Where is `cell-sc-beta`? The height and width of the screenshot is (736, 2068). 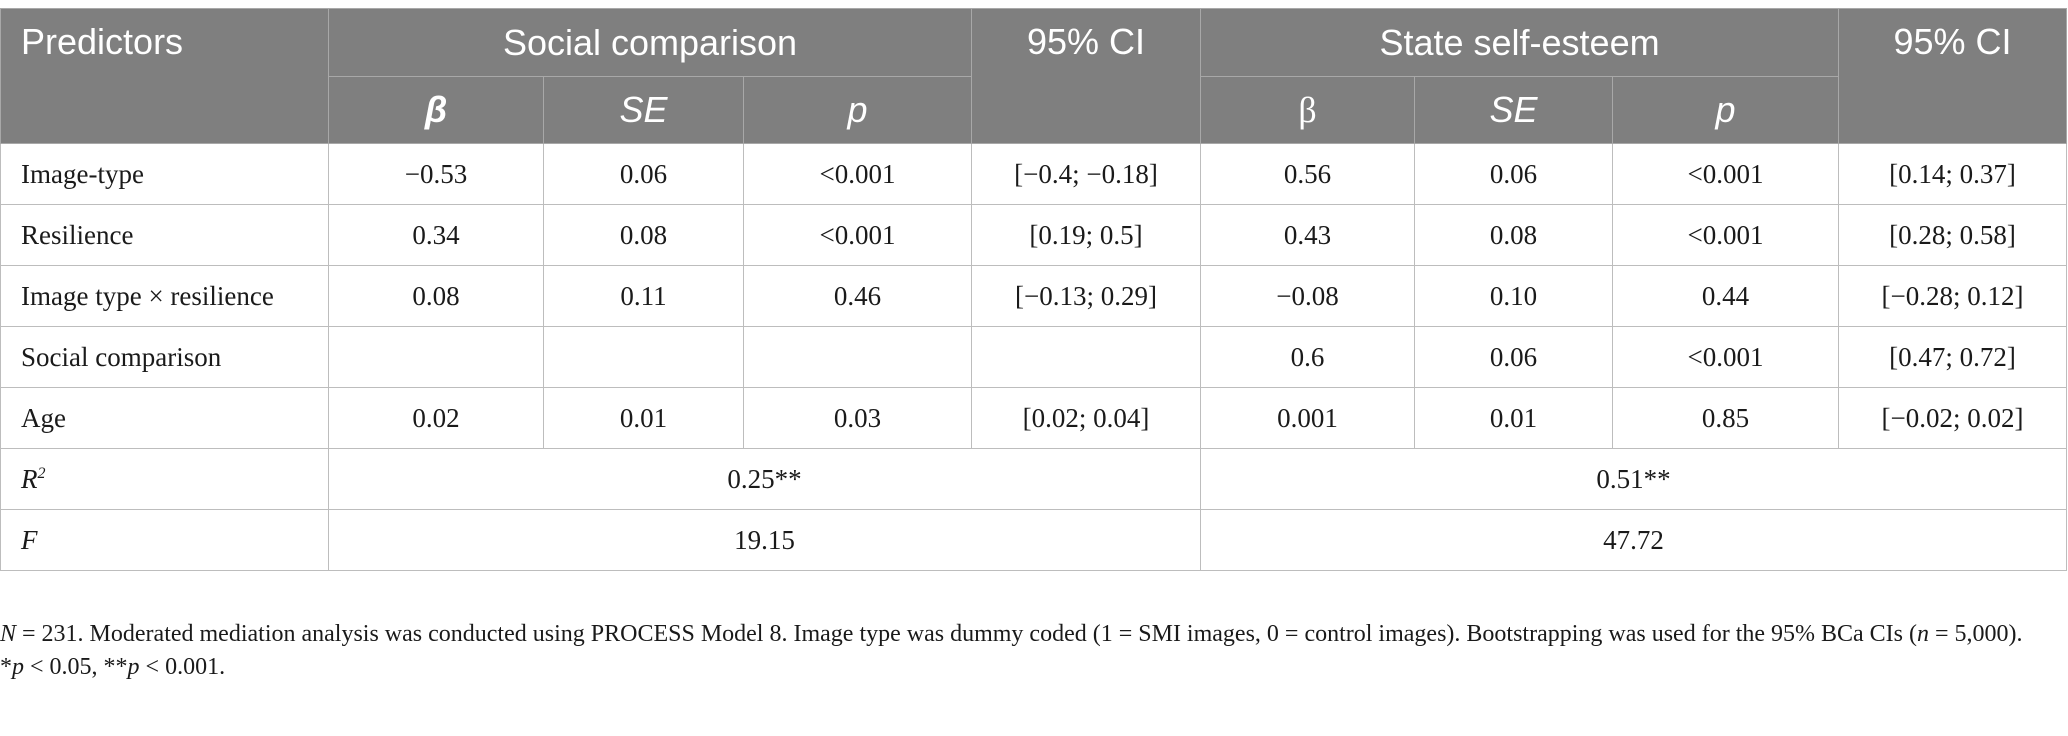 cell-sc-beta is located at coordinates (436, 357).